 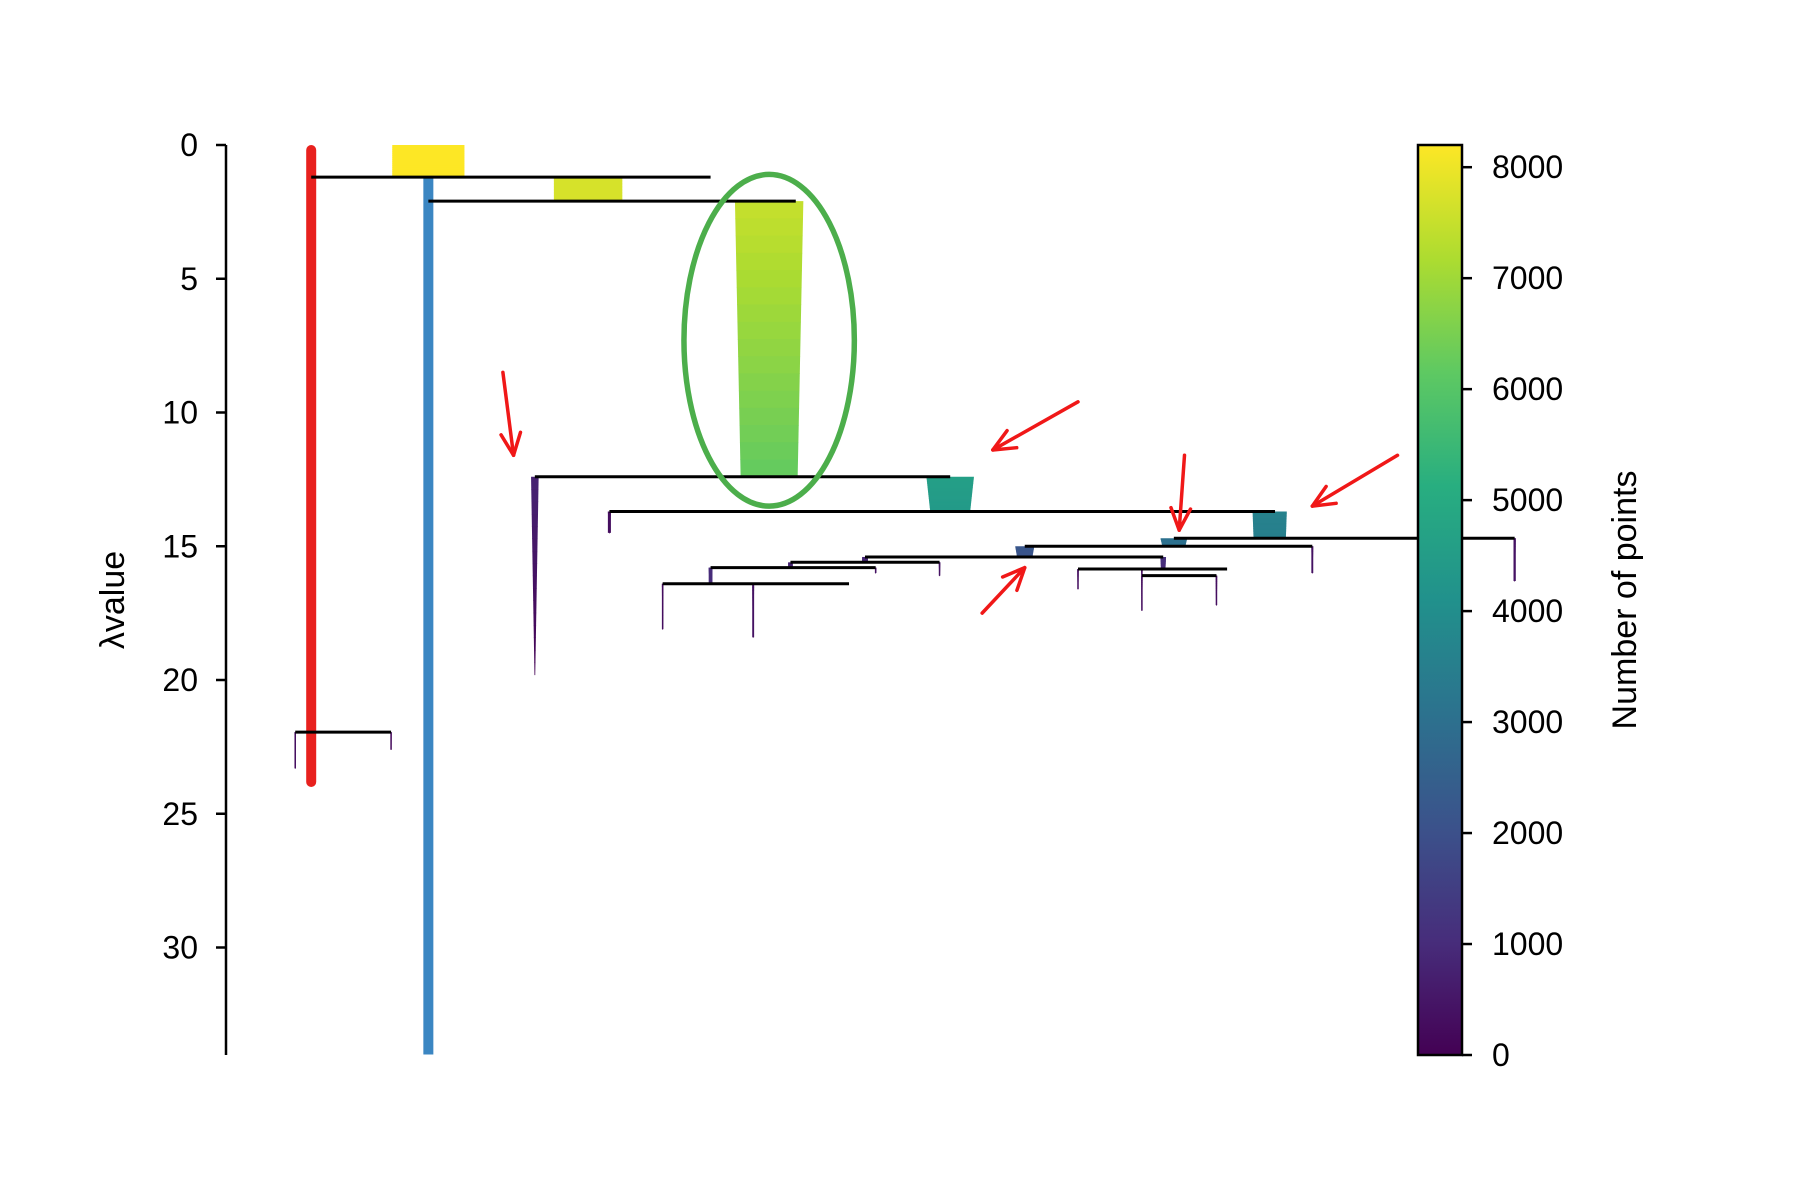 What do you see at coordinates (535, 576) in the screenshot?
I see `branch-b` at bounding box center [535, 576].